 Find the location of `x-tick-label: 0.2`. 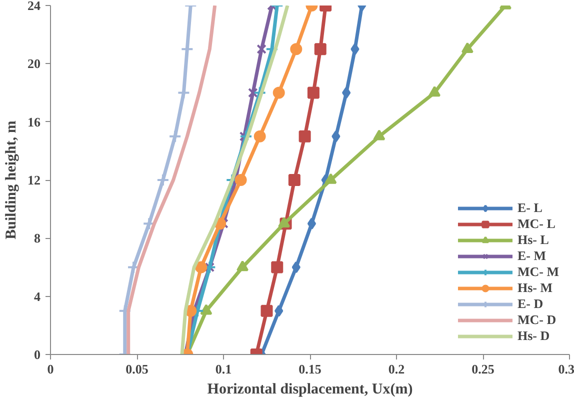

x-tick-label: 0.2 is located at coordinates (396, 369).